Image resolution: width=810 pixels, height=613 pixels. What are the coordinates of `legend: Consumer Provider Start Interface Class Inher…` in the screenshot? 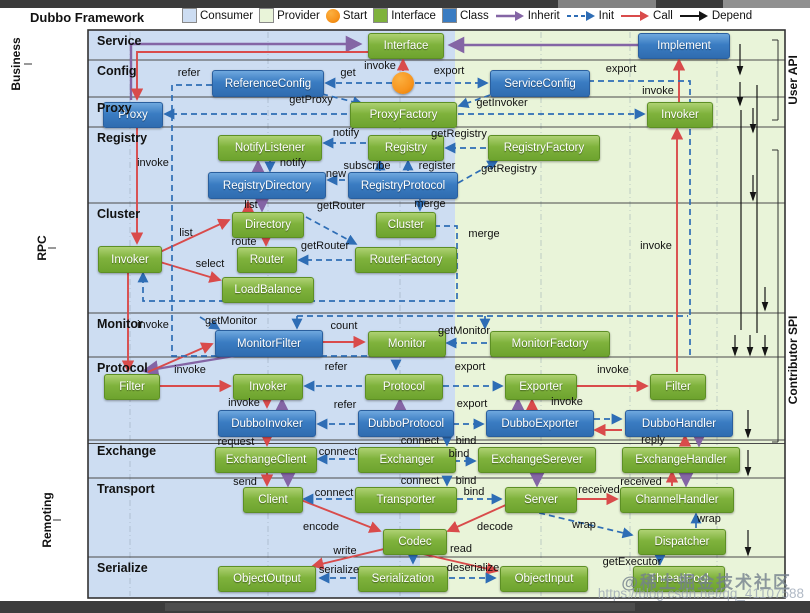 It's located at (467, 15).